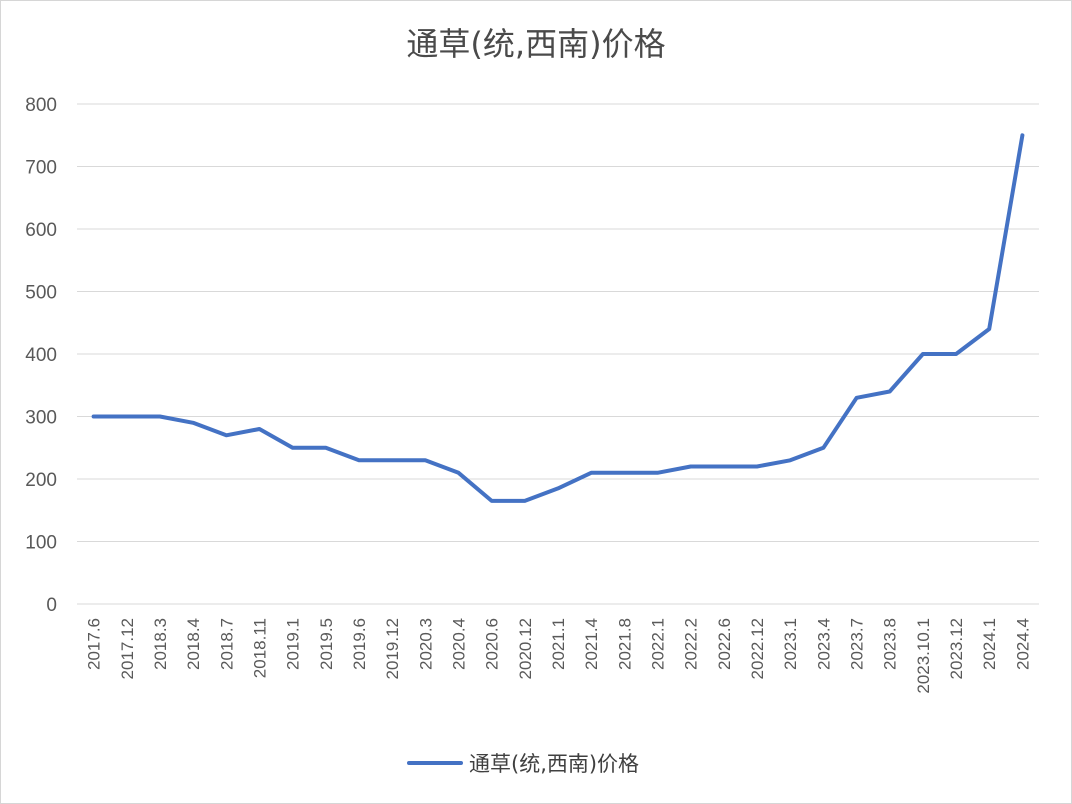 Image resolution: width=1072 pixels, height=804 pixels. I want to click on x-tick-label: 2022.6, so click(724, 644).